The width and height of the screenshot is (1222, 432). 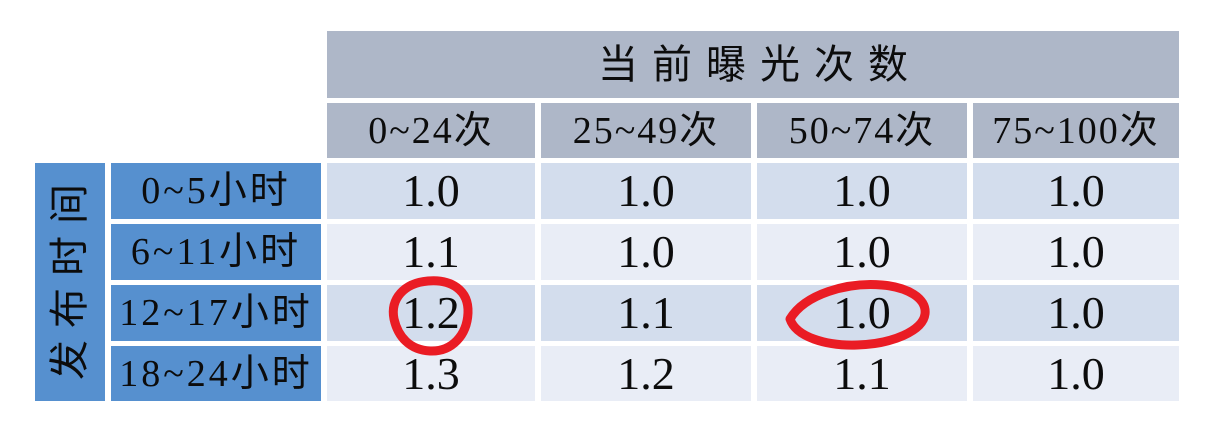 I want to click on column-header: 0~24次, so click(x=431, y=130).